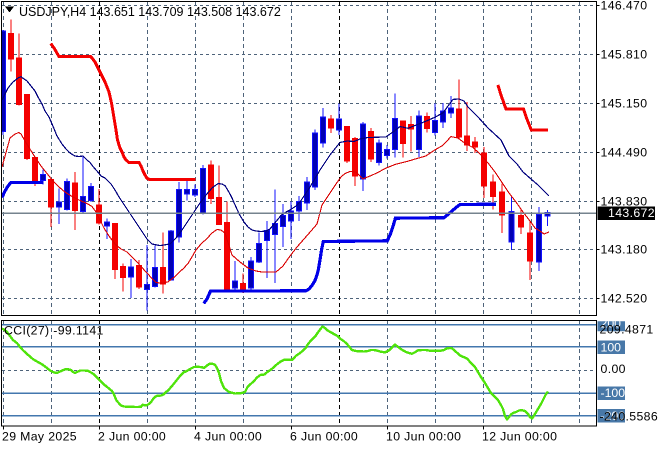  Describe the element at coordinates (624, 299) in the screenshot. I see `svg-text: 142.520` at that location.